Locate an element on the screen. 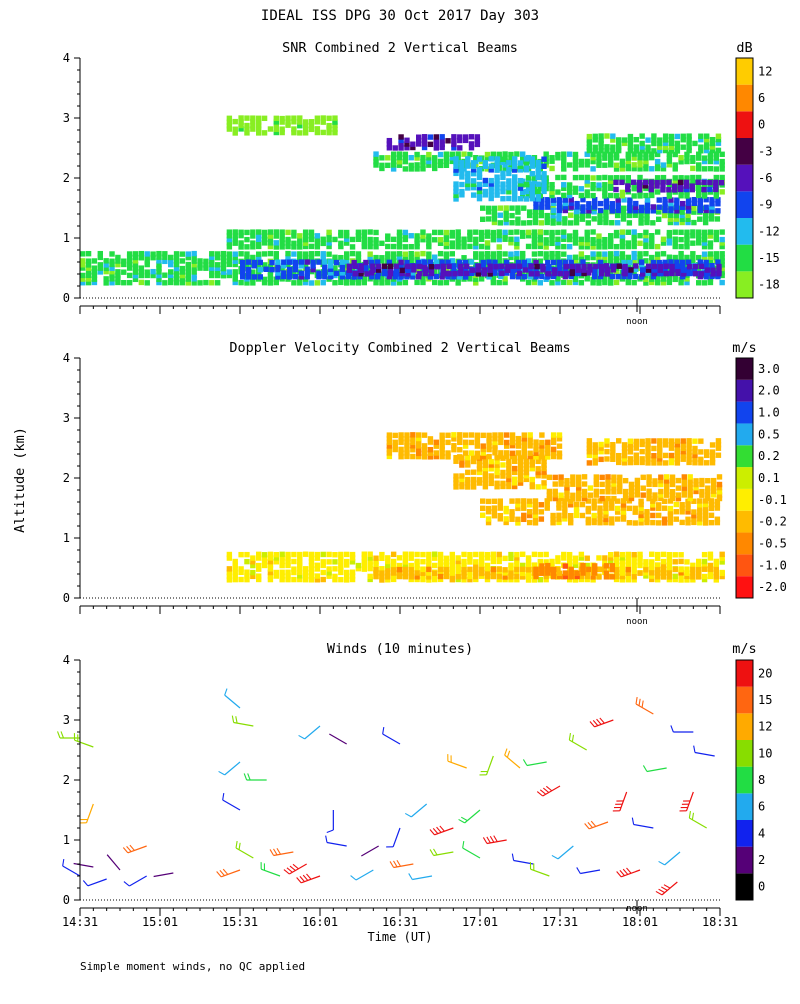  y-tick-label: 3 is located at coordinates (66, 418).